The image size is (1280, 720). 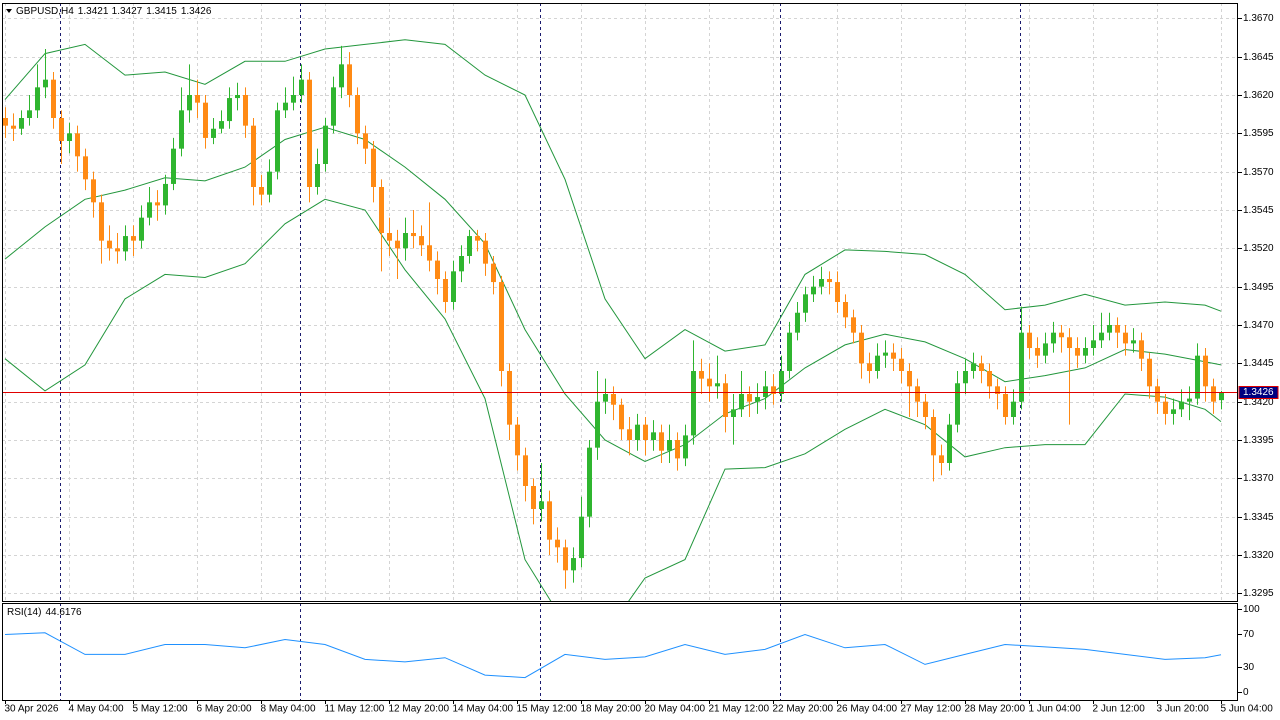 What do you see at coordinates (93, 11) in the screenshot?
I see `header-open: 1.3421` at bounding box center [93, 11].